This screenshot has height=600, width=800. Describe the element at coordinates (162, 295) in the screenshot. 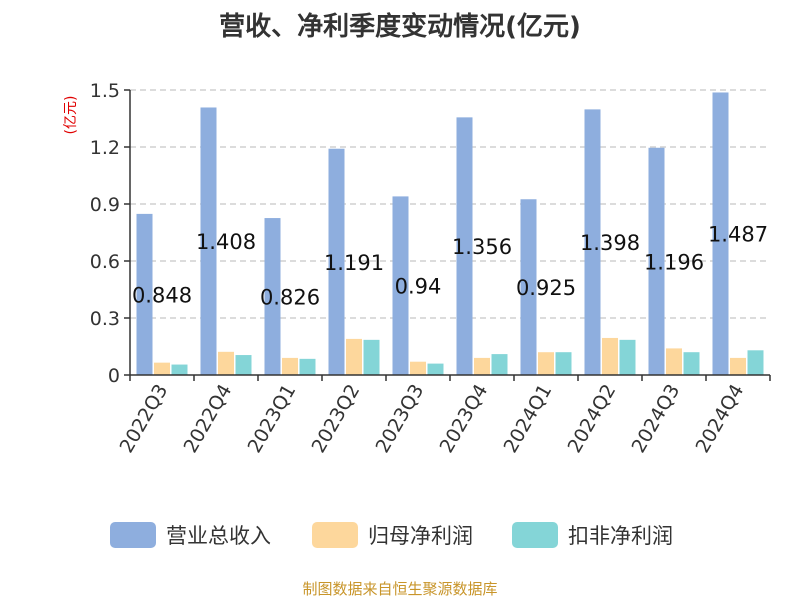

I see `data-label: 0.848` at that location.